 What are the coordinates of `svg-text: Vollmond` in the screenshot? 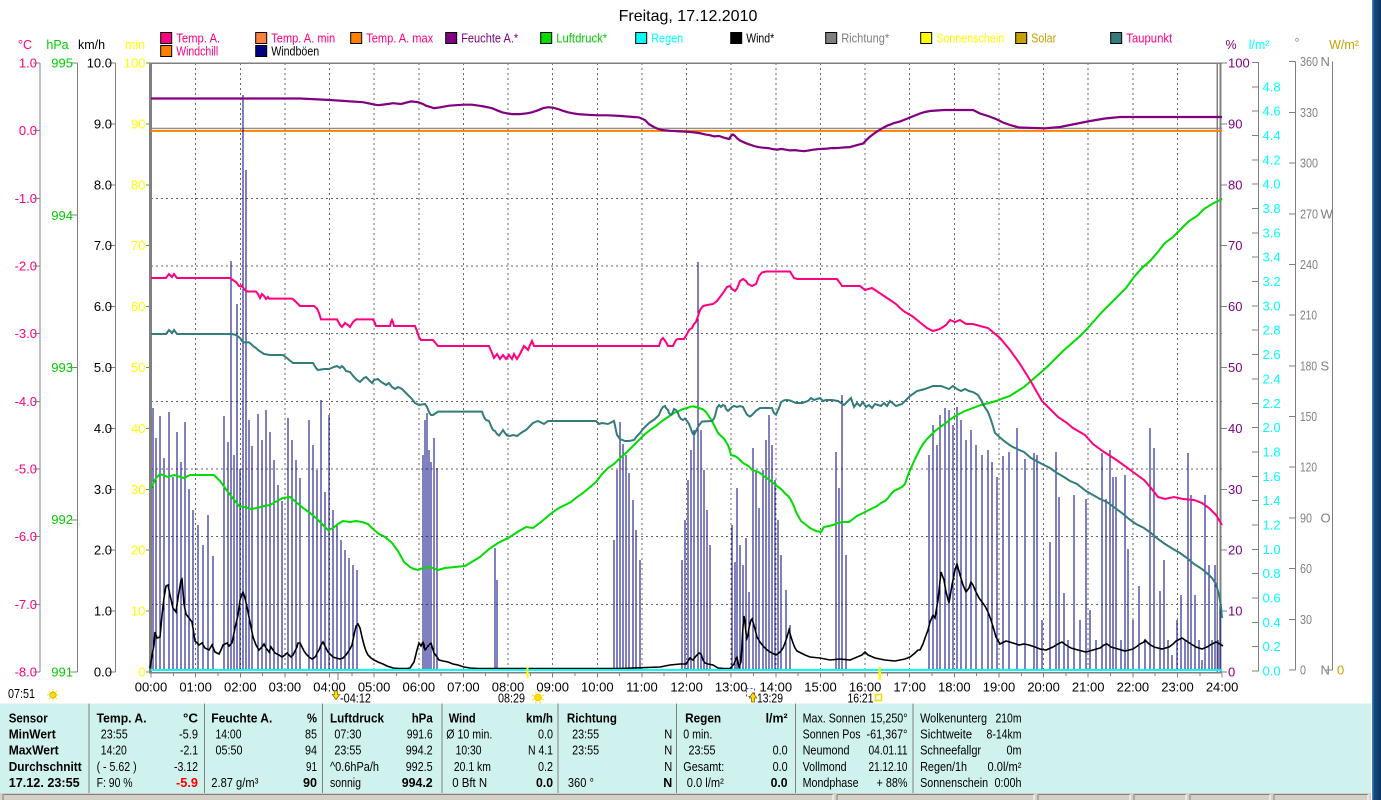 It's located at (825, 766).